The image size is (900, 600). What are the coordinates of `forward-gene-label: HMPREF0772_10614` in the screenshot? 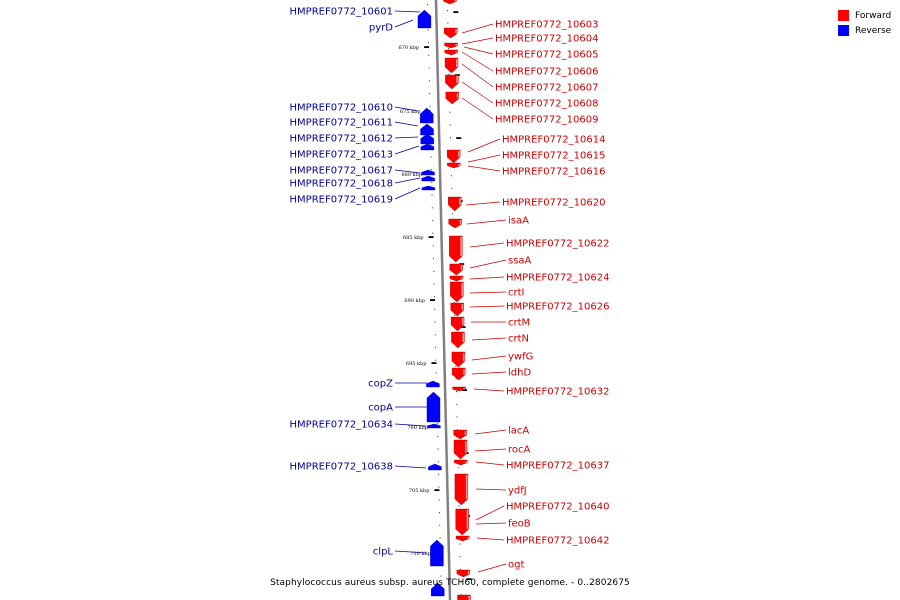 It's located at (553, 140).